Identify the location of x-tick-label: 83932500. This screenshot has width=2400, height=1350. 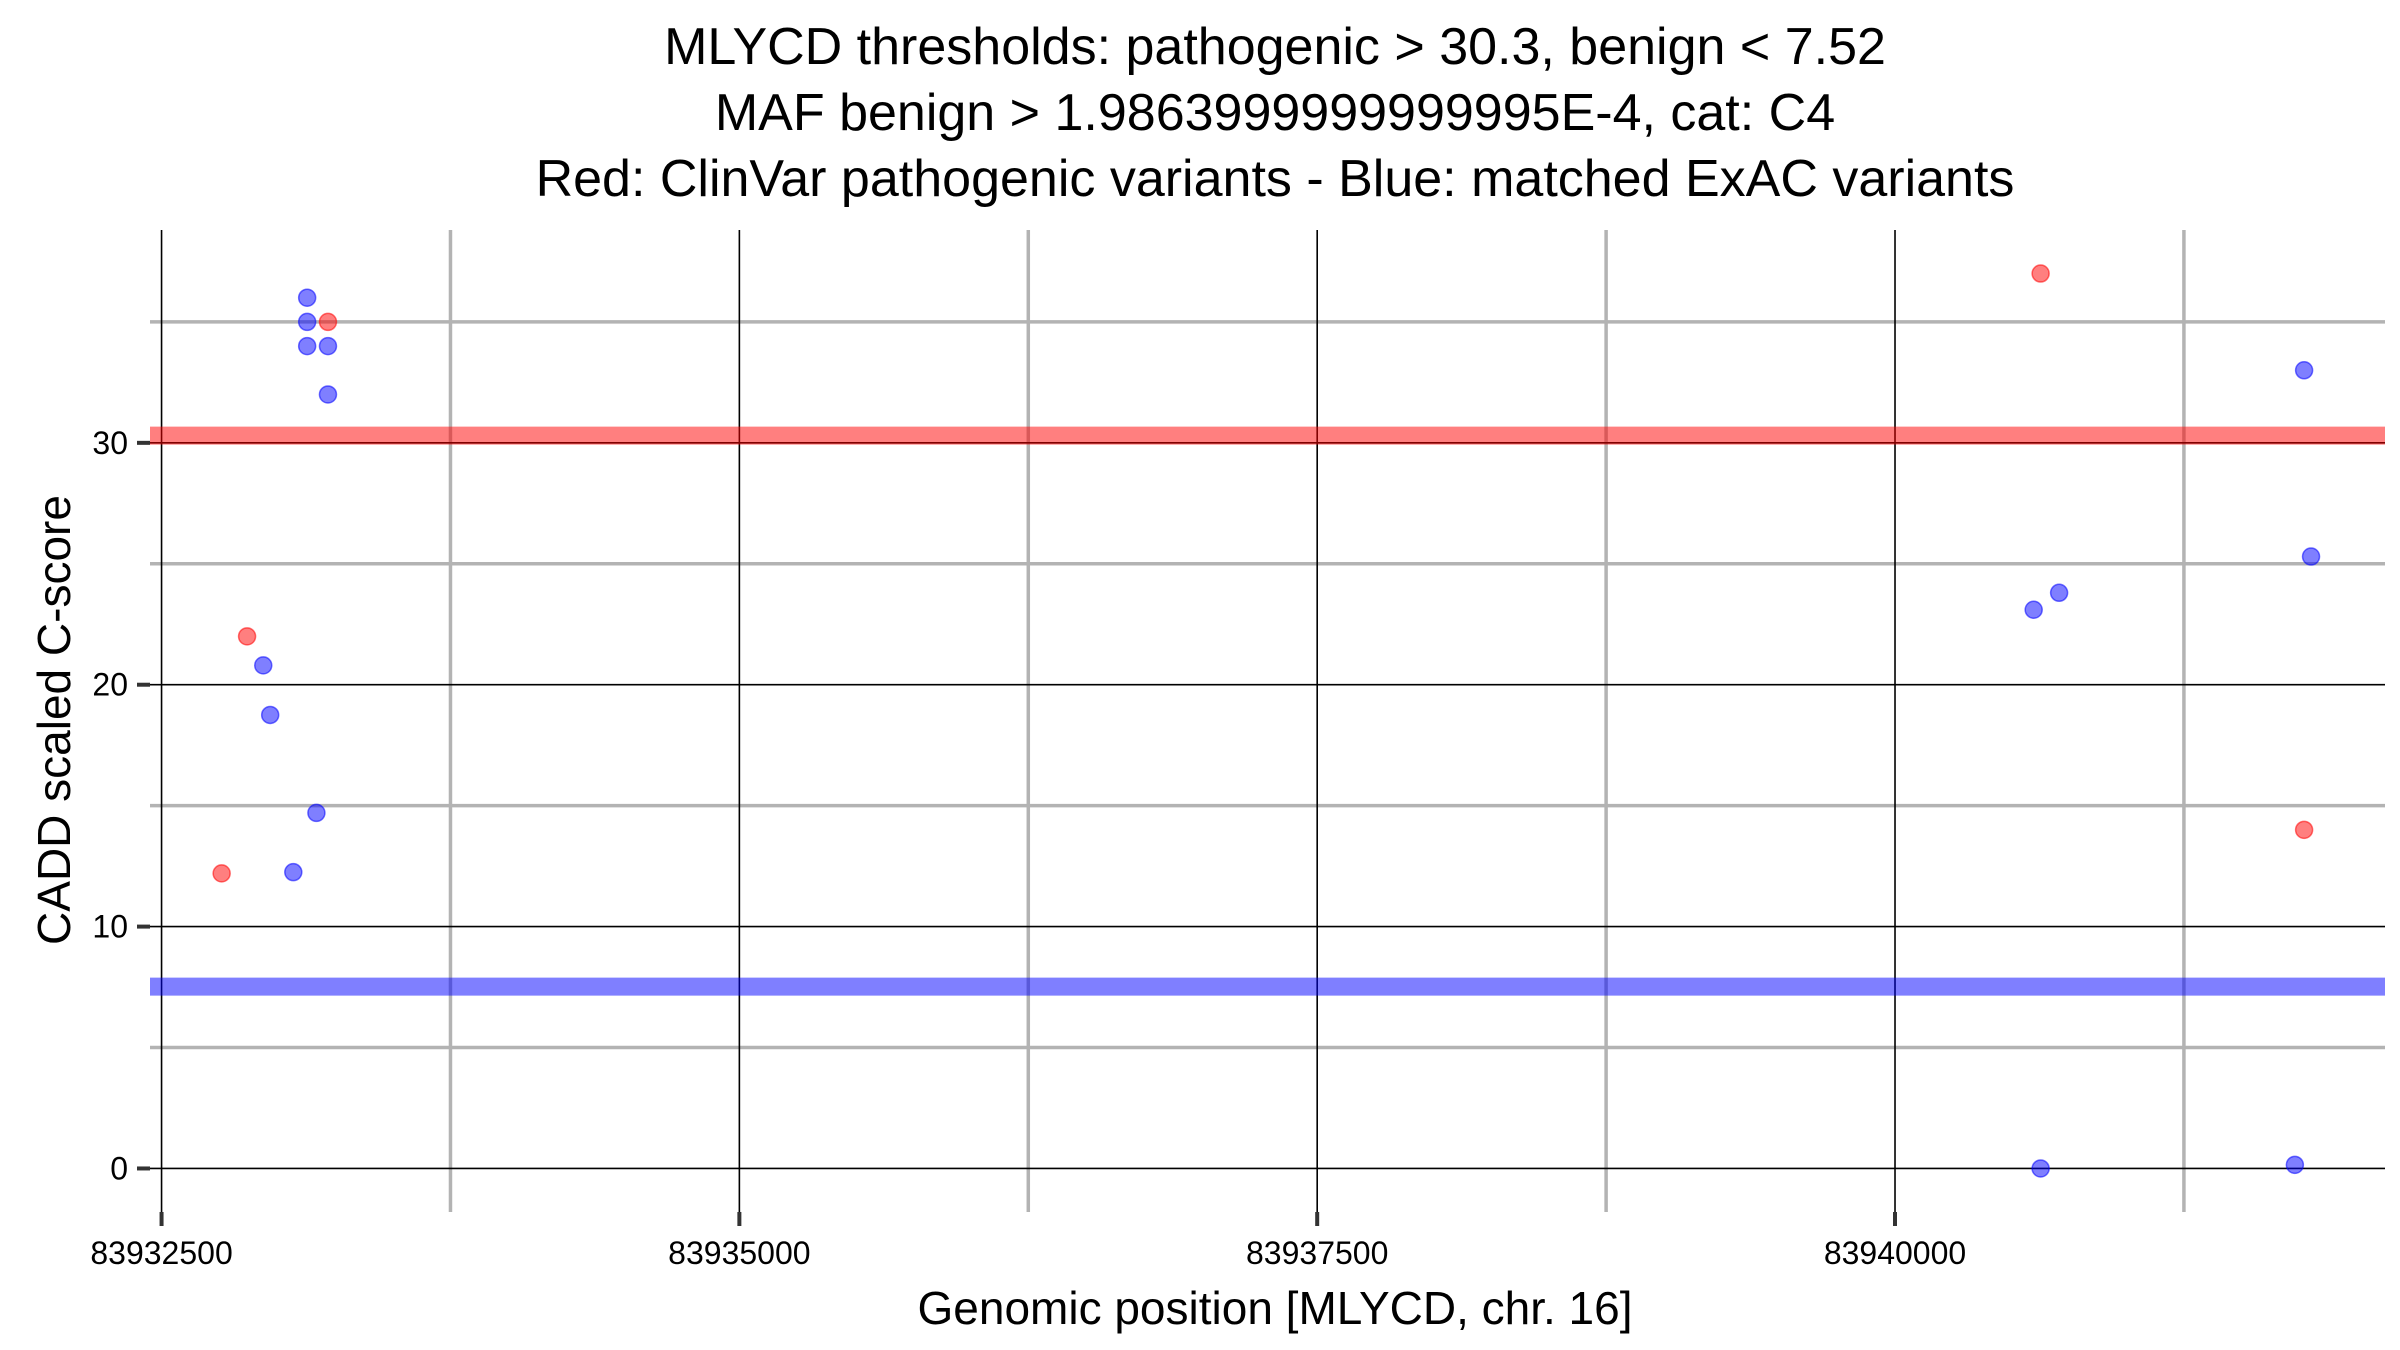
(161, 1253).